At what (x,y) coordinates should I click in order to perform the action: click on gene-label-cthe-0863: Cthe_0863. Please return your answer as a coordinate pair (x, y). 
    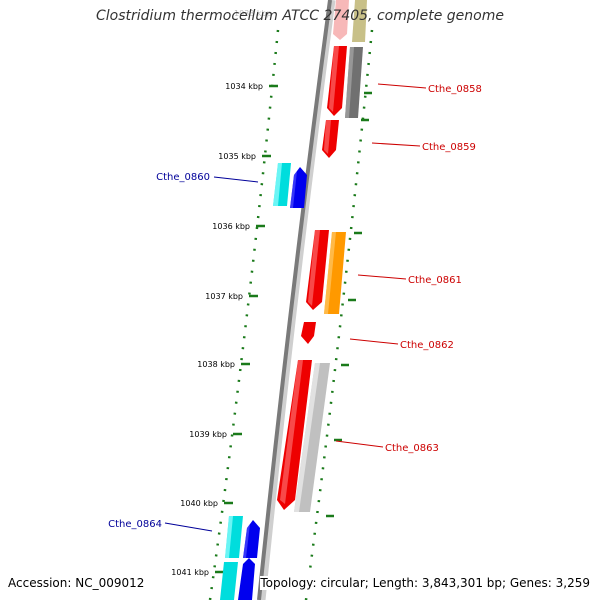
    Looking at the image, I should click on (412, 448).